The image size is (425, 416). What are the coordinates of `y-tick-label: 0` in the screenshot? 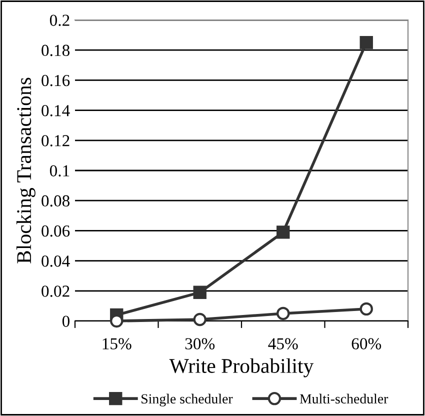 It's located at (66, 321).